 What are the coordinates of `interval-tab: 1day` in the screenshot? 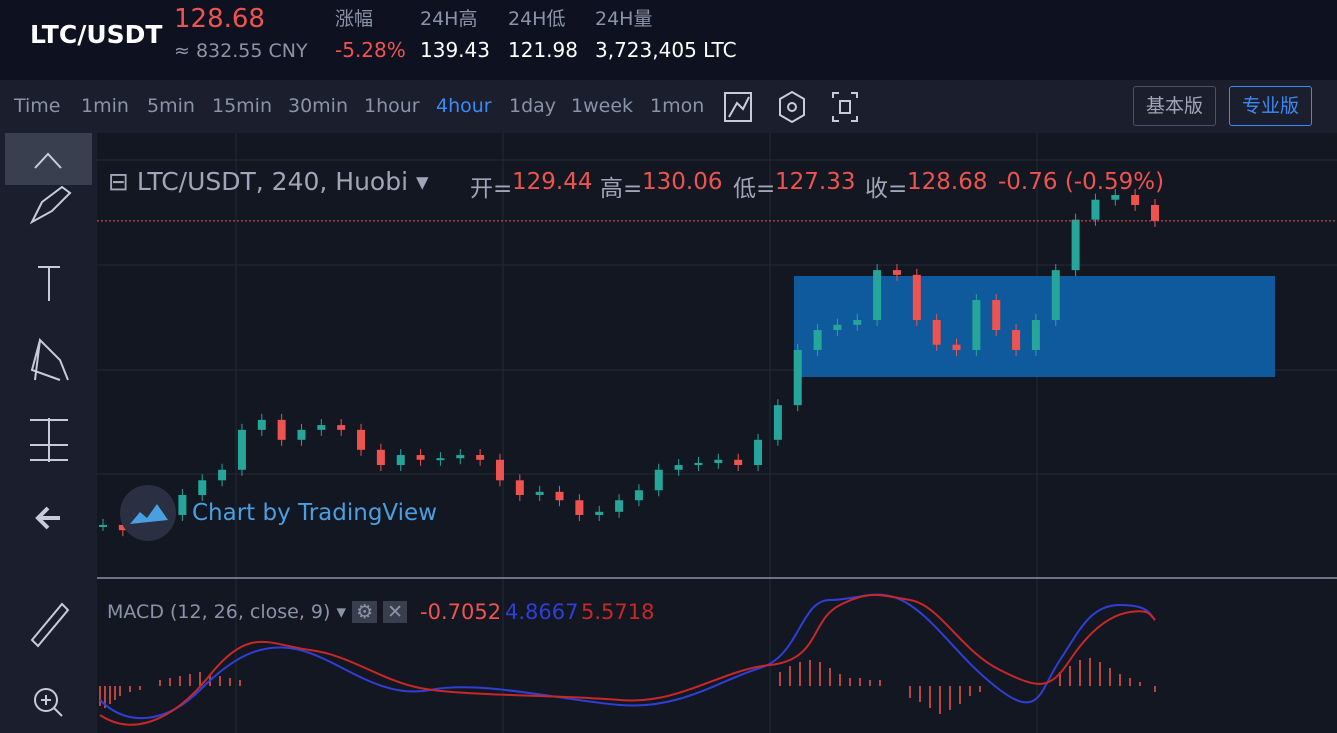 It's located at (533, 106).